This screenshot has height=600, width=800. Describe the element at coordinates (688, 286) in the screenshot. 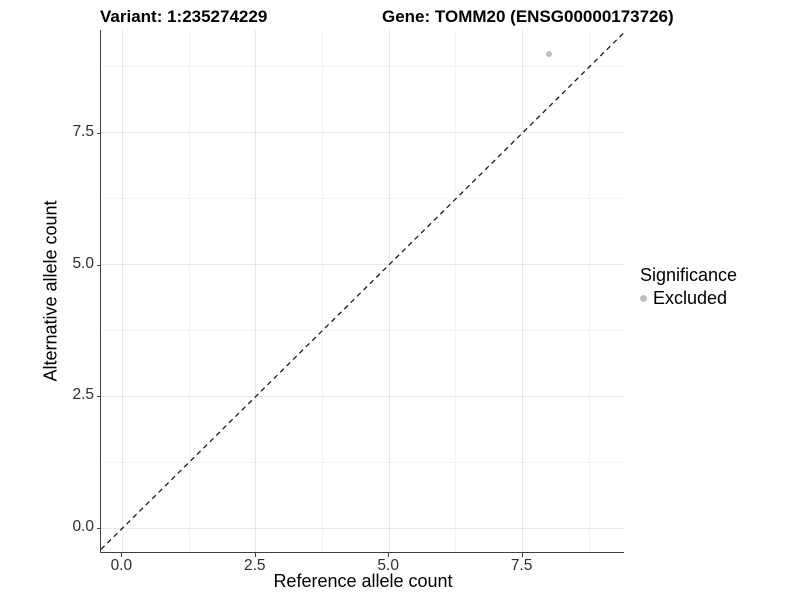

I see `legend: Significance Excluded` at that location.